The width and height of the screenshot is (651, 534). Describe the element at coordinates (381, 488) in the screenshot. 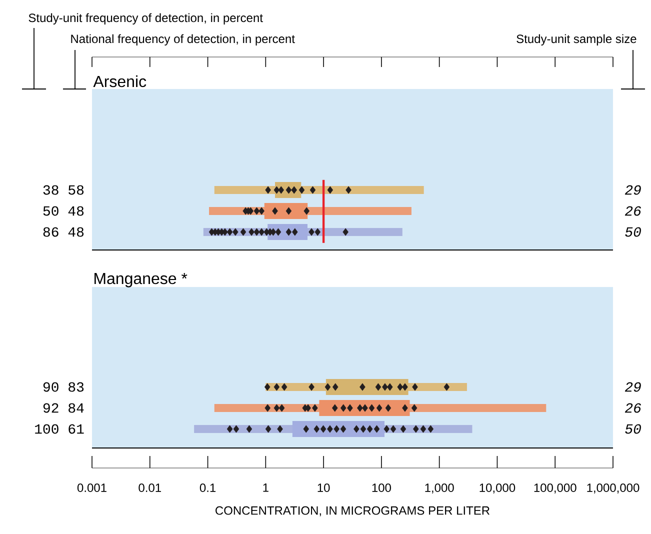

I see `x-tick-label: 100` at that location.